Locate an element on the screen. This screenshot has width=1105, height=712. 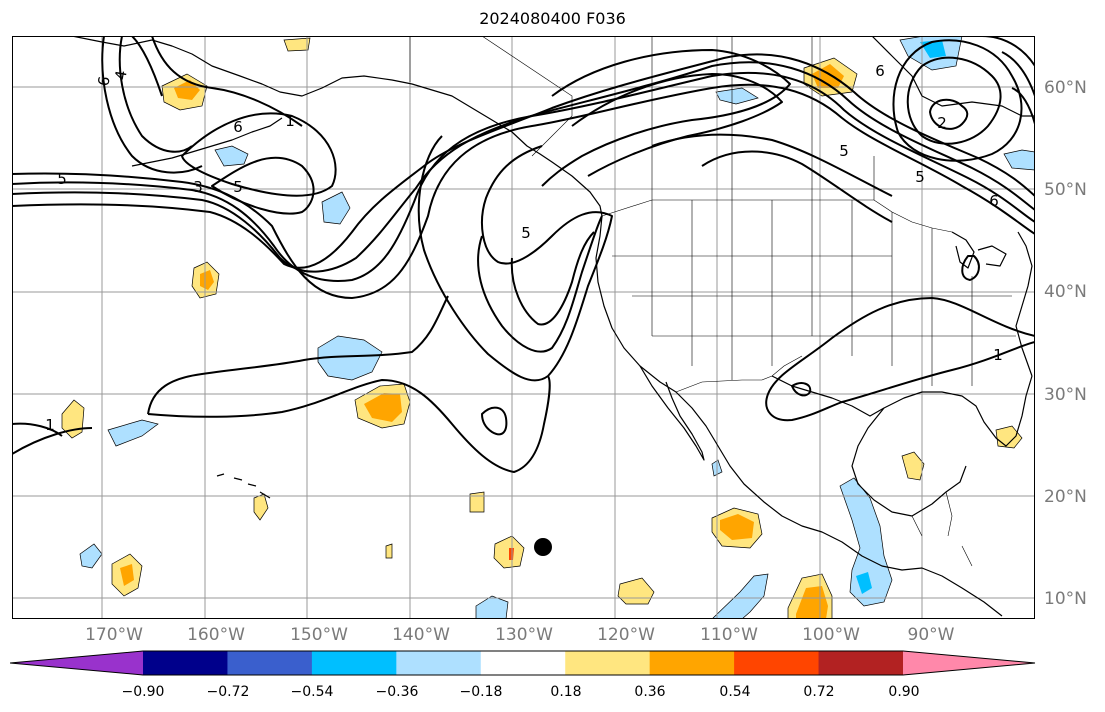
map-title: 2024080400 F036 is located at coordinates (552, 18).